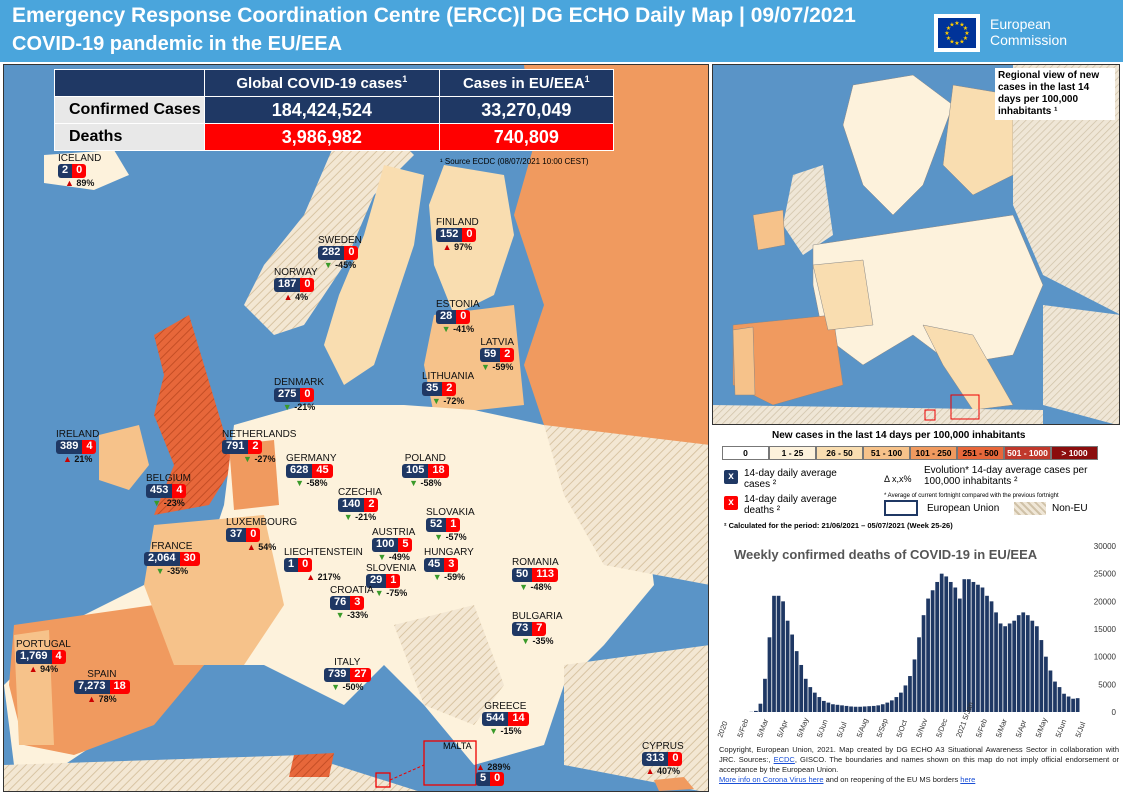  What do you see at coordinates (405, 545) in the screenshot?
I see `country-deaths-value: 5` at bounding box center [405, 545].